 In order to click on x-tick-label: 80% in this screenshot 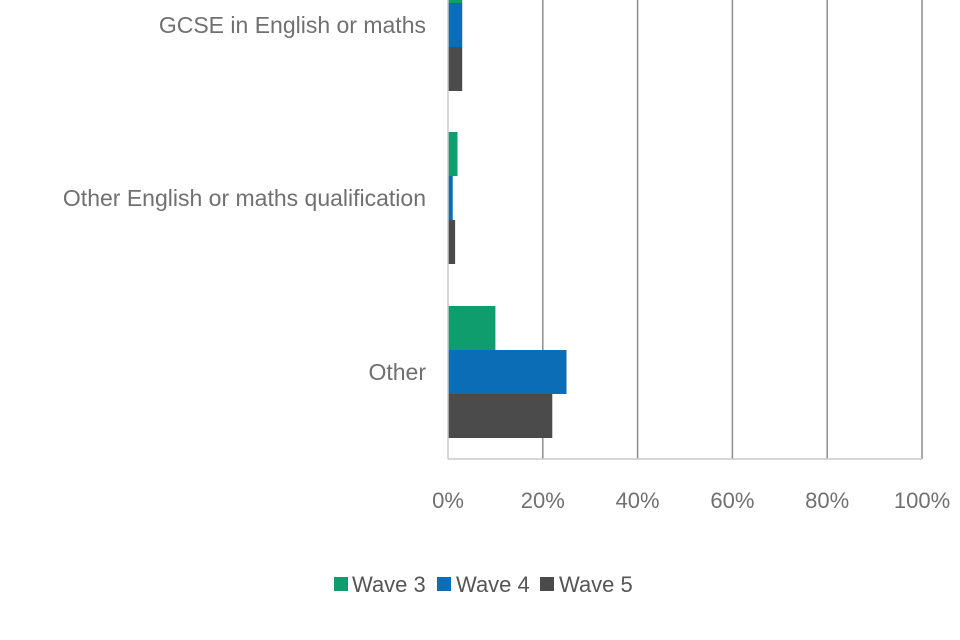, I will do `click(827, 500)`.